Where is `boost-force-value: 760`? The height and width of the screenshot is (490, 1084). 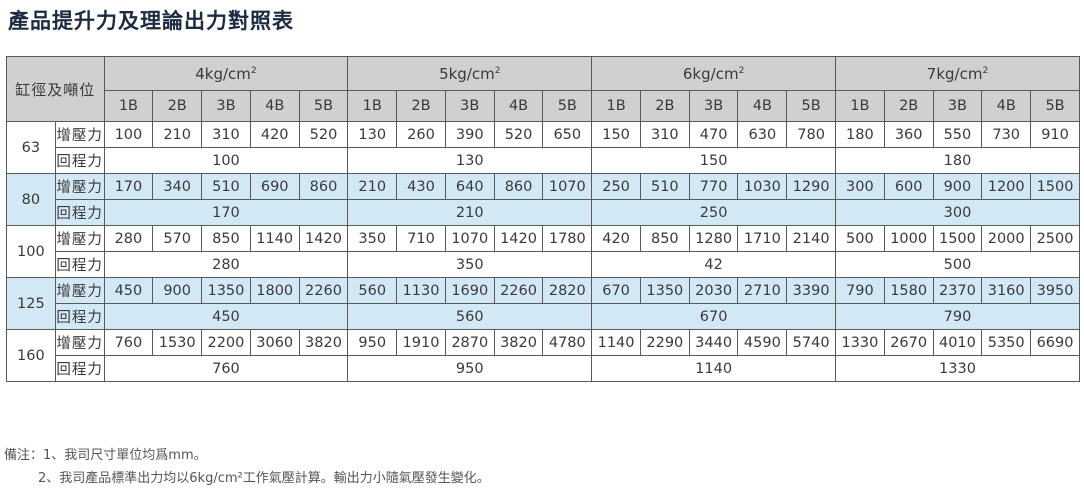 boost-force-value: 760 is located at coordinates (128, 342).